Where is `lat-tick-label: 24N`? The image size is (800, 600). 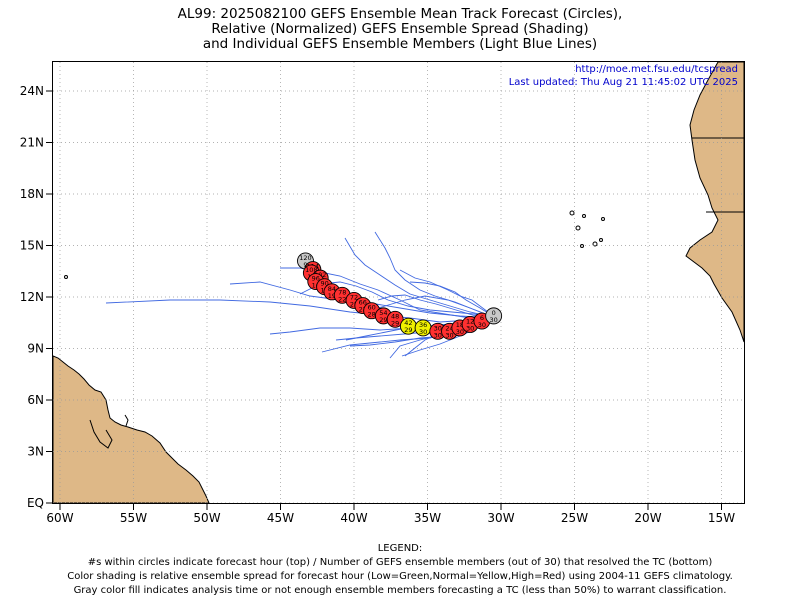 lat-tick-label: 24N is located at coordinates (32, 91).